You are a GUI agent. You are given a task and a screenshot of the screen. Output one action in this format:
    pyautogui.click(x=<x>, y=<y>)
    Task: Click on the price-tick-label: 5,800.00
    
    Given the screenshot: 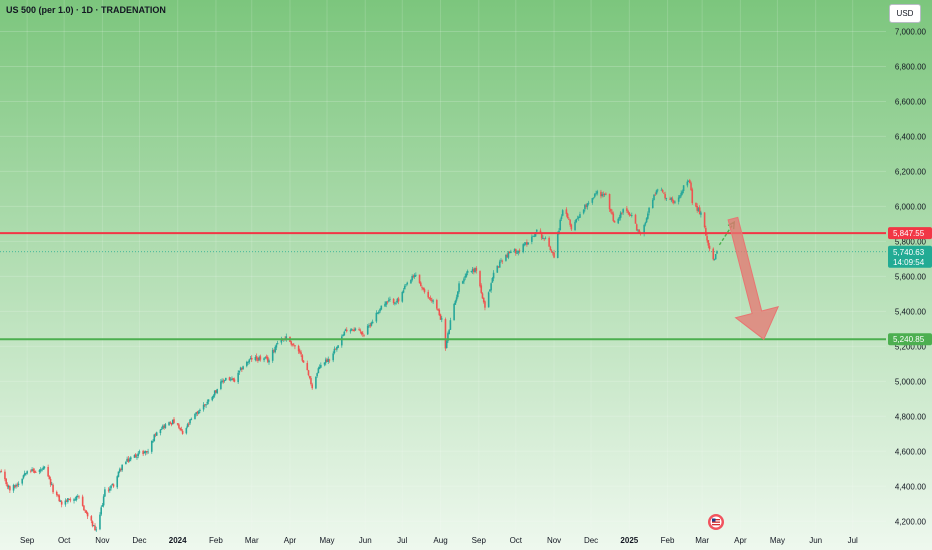 What is the action you would take?
    pyautogui.click(x=911, y=241)
    